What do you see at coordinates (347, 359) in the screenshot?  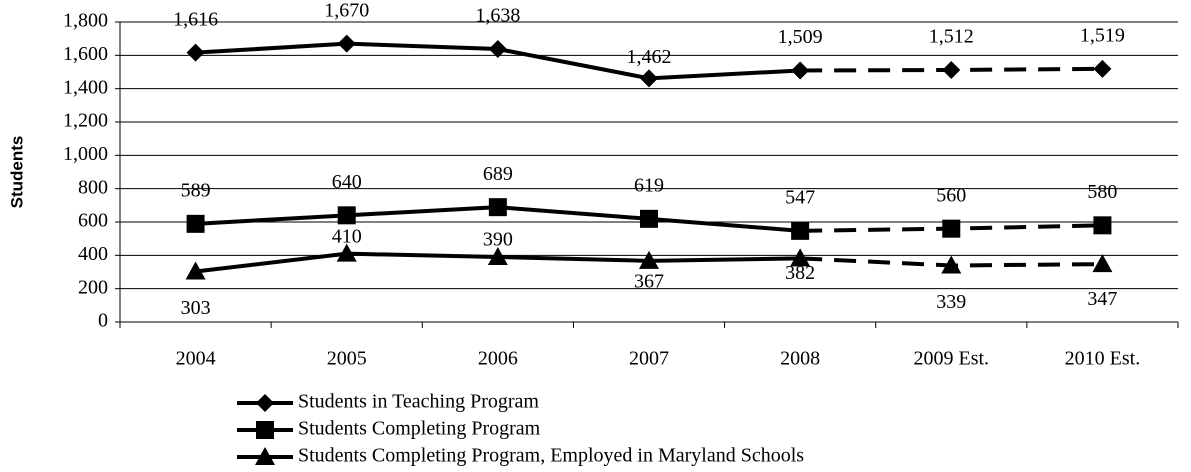 I see `x-tick-label: 2005` at bounding box center [347, 359].